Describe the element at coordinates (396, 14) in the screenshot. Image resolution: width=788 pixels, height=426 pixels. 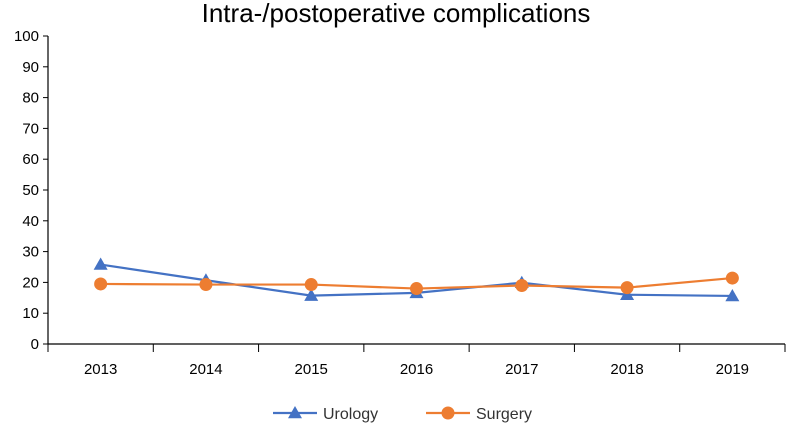
I see `chart-title: Intra-/postoperative complications` at that location.